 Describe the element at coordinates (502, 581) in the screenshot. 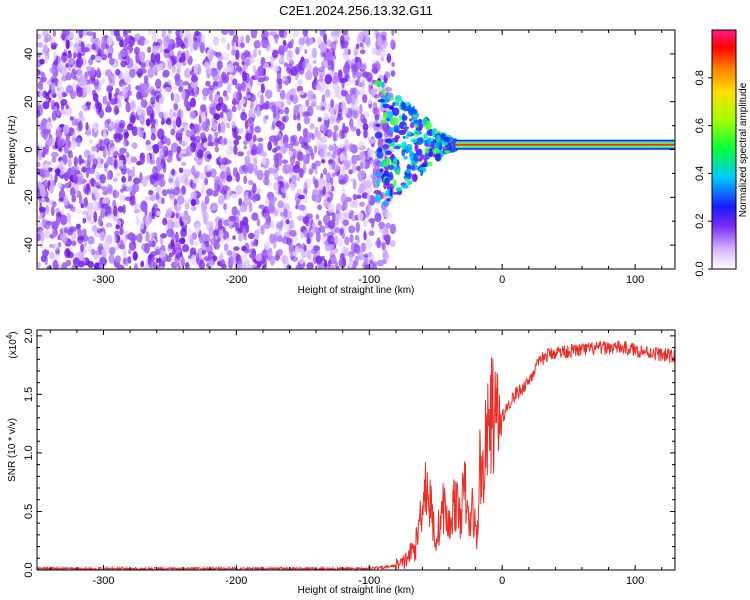

I see `snr-x-tick-label: 0` at that location.